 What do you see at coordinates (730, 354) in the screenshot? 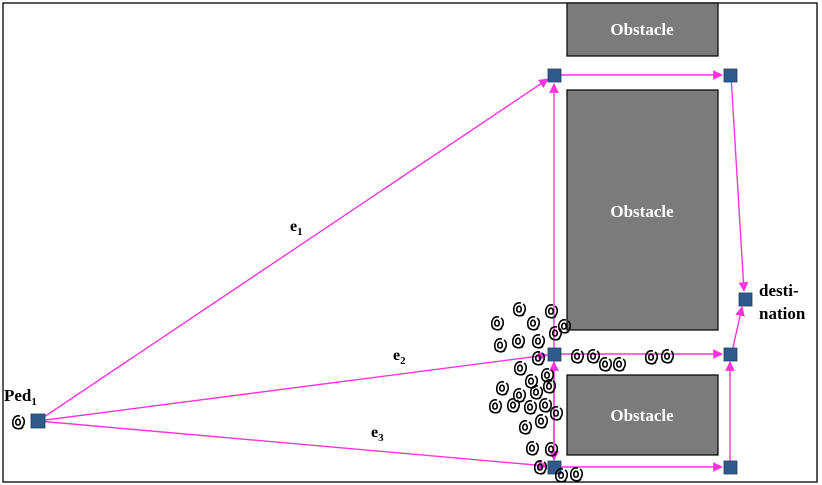
I see `node-middle-right` at bounding box center [730, 354].